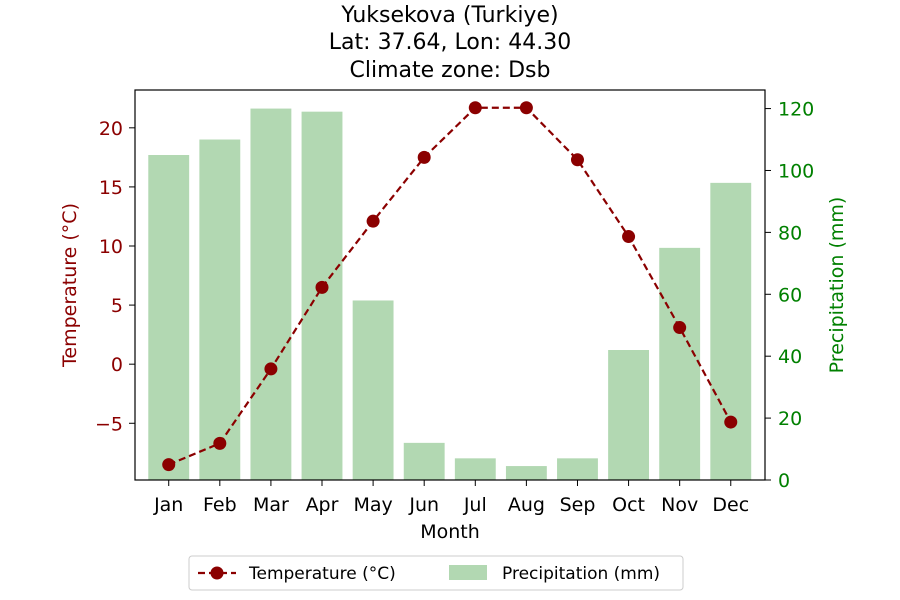 Image resolution: width=900 pixels, height=600 pixels. Describe the element at coordinates (475, 505) in the screenshot. I see `x-tick-label: Jul` at that location.